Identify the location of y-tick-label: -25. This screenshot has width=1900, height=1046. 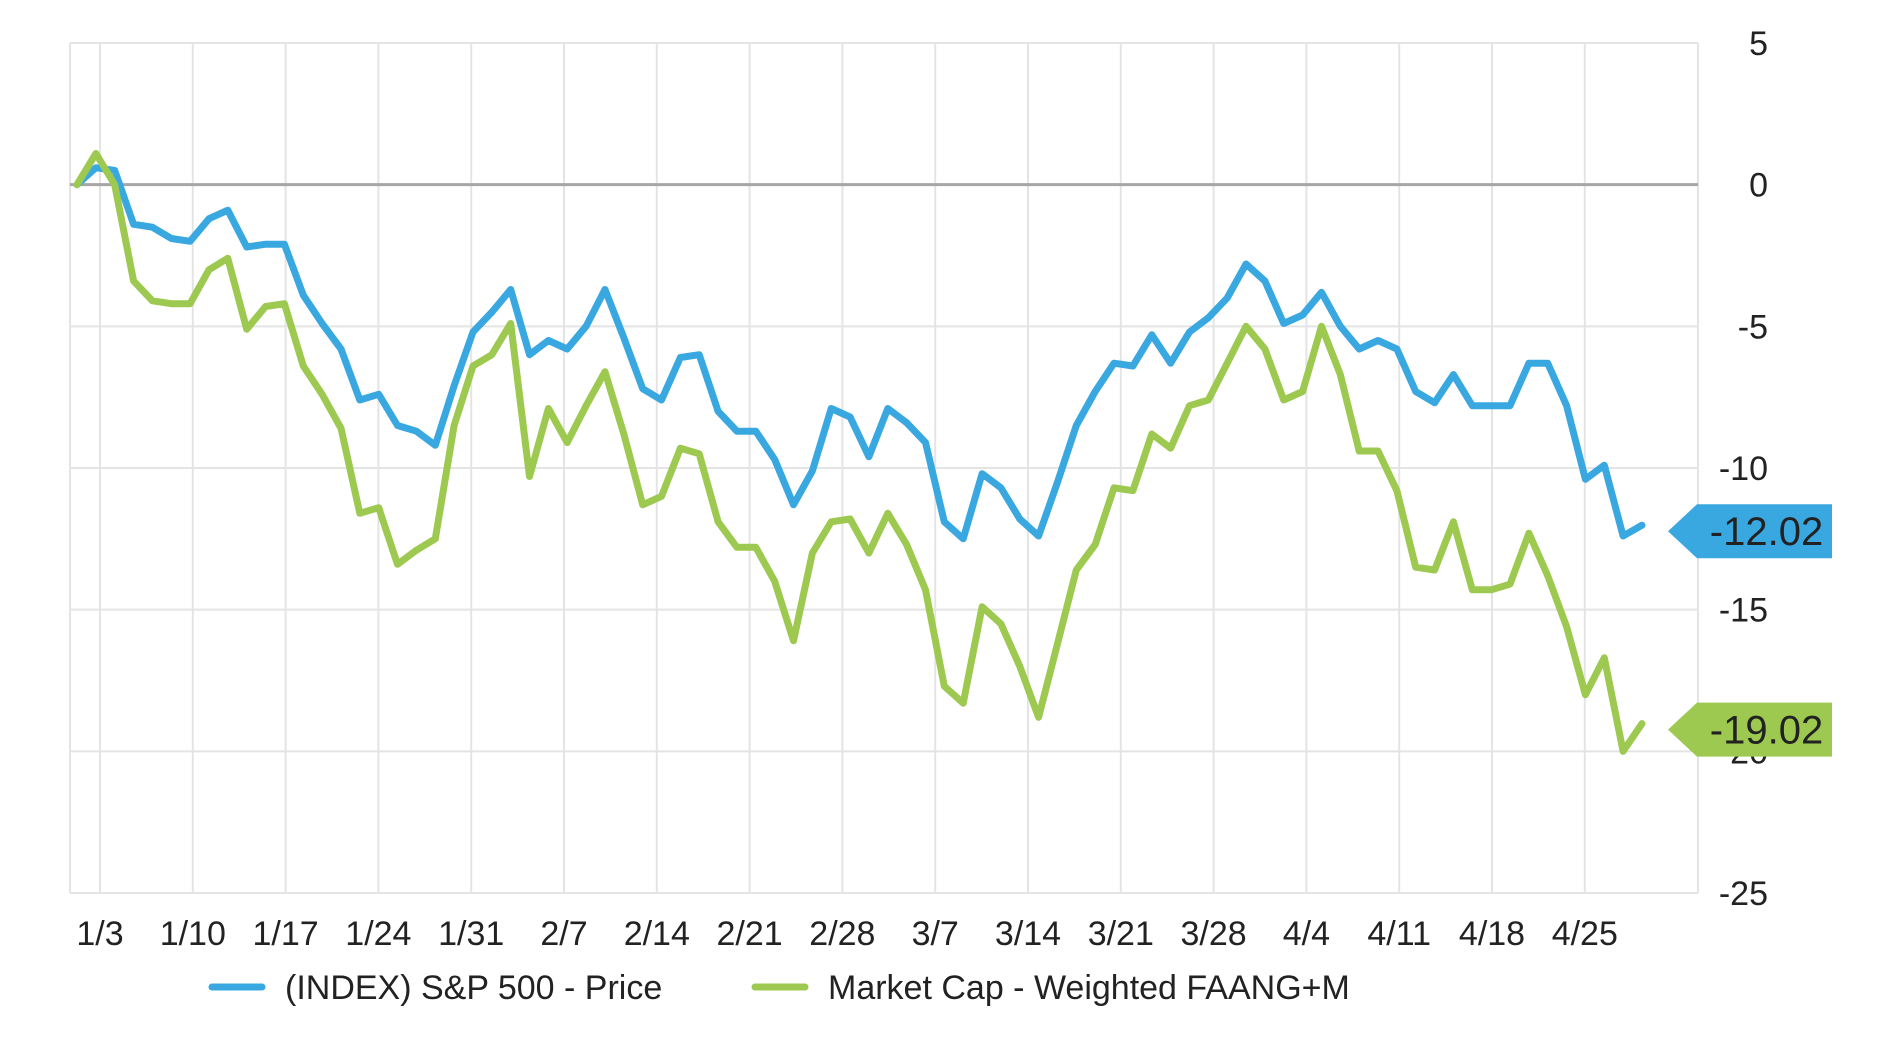
(1743, 894).